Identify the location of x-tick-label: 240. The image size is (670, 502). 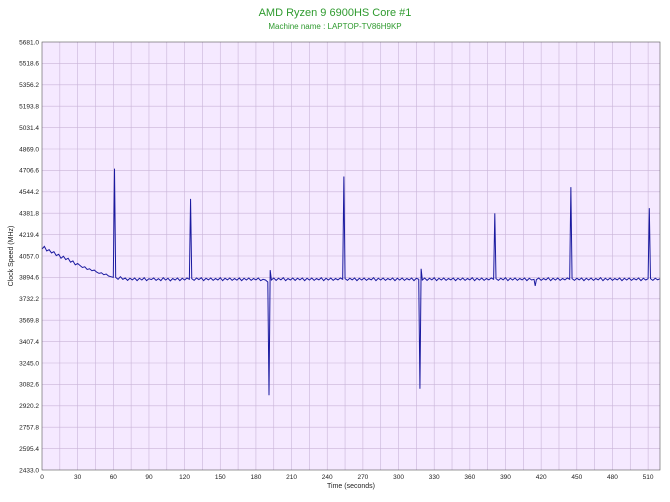
(327, 477).